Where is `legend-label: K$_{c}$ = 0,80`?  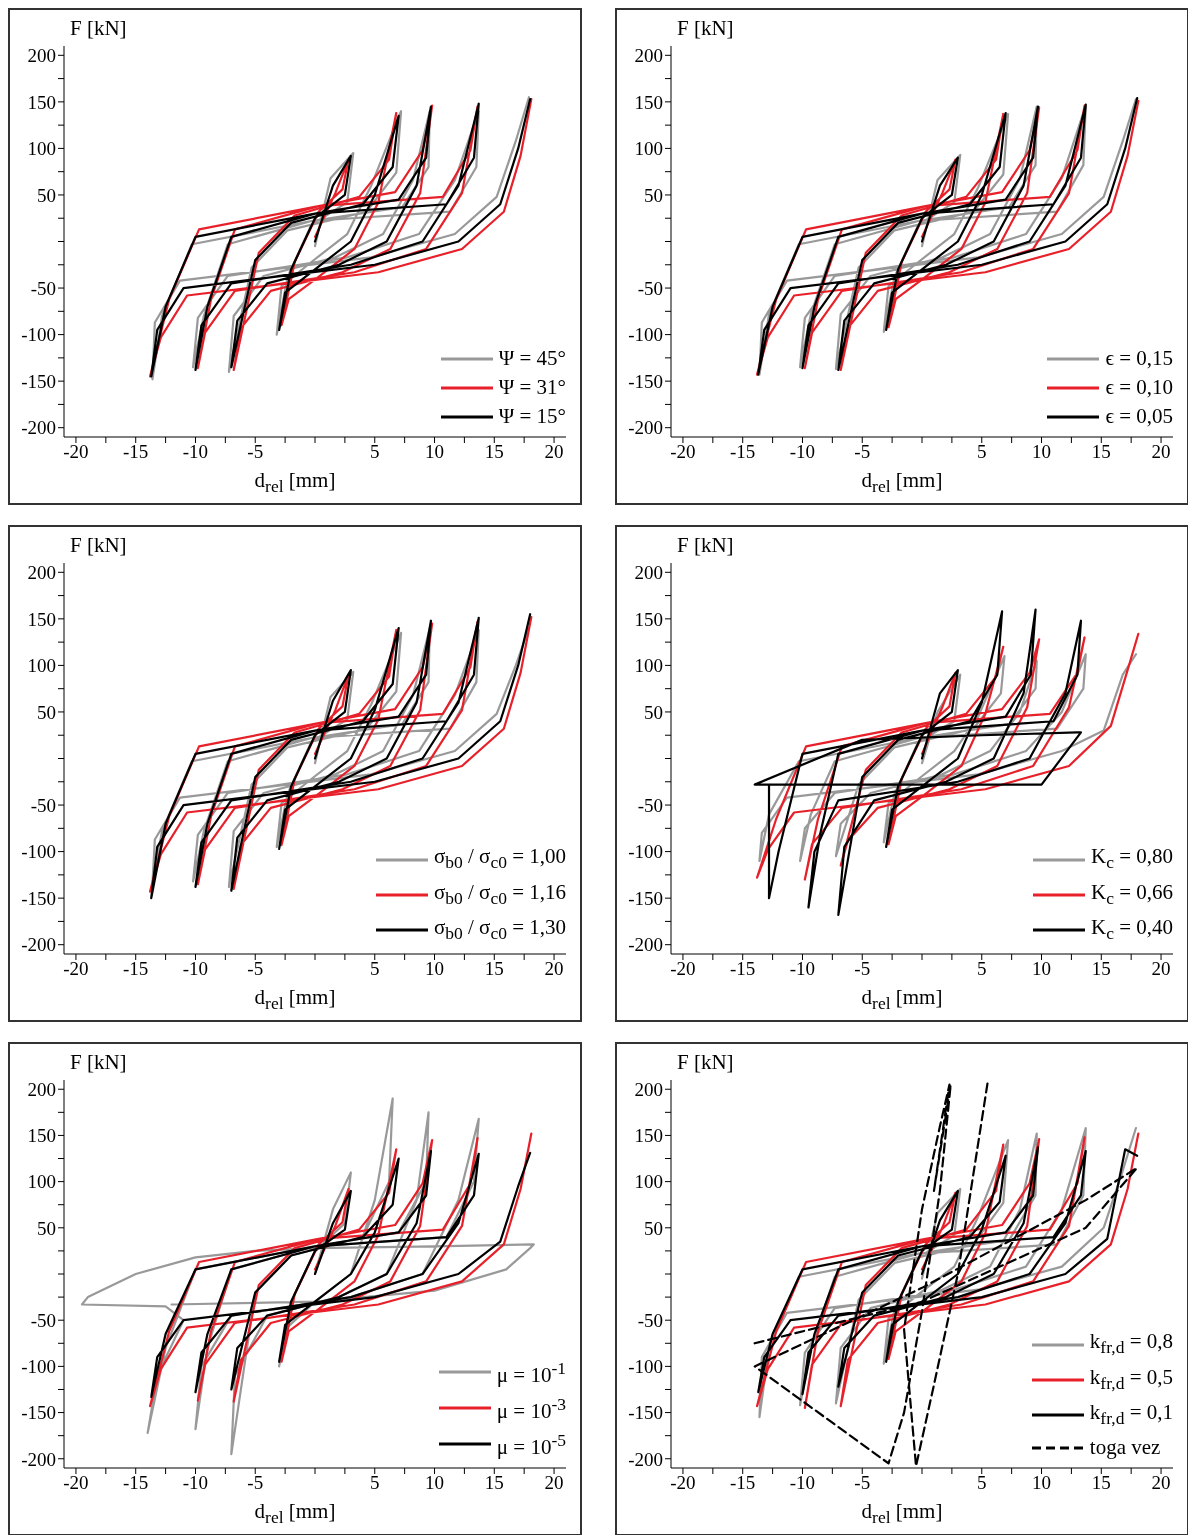 legend-label: K$_{c}$ = 0,80 is located at coordinates (1131, 859).